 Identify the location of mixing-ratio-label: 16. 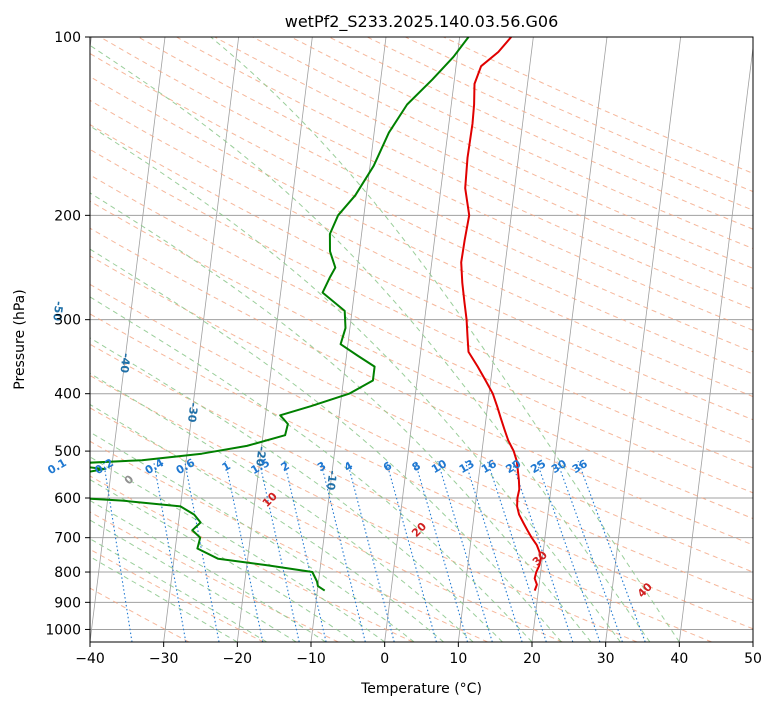
(489, 466).